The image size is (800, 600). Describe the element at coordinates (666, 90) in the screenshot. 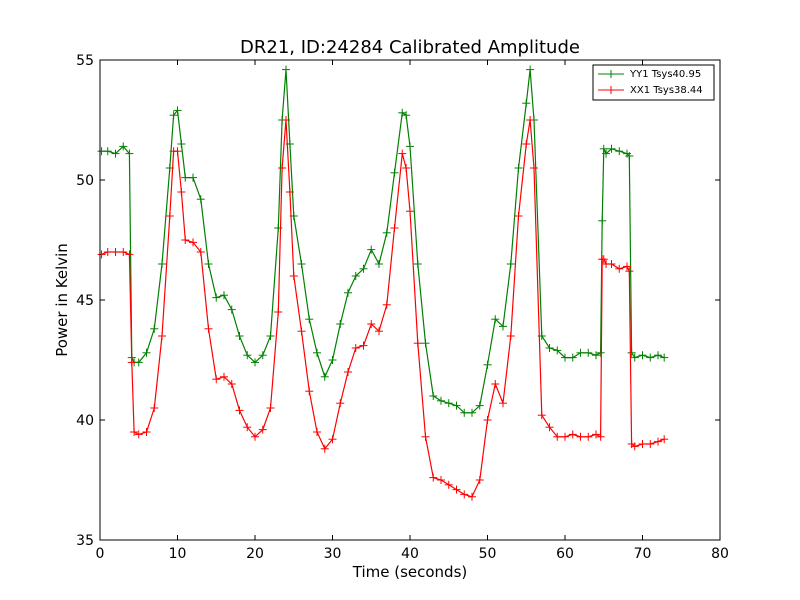

I see `legend-label-xx1: XX1 Tsys38.44` at that location.